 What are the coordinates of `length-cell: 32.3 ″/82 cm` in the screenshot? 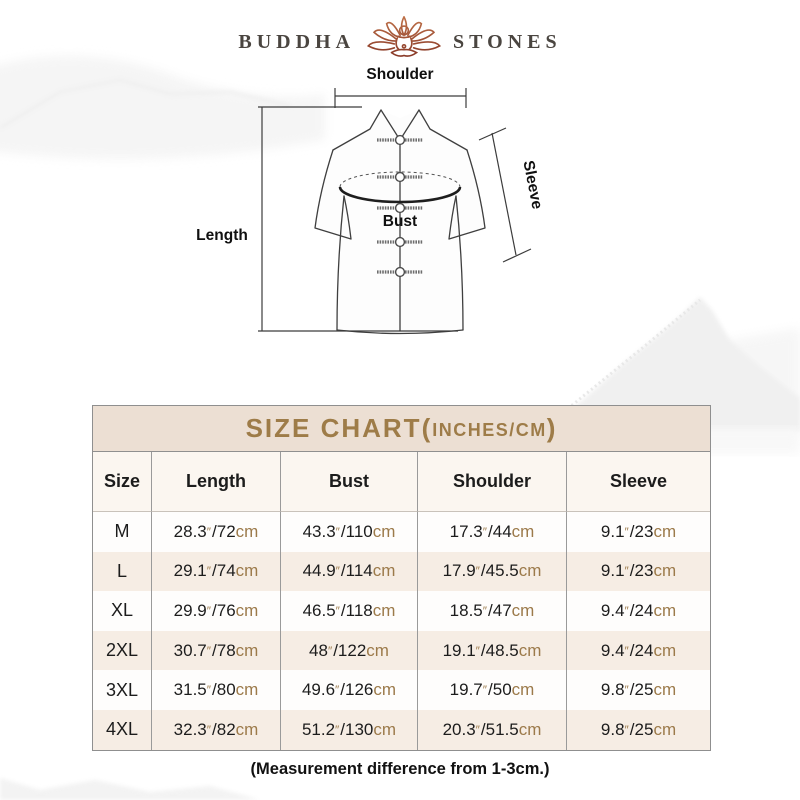 It's located at (215, 729).